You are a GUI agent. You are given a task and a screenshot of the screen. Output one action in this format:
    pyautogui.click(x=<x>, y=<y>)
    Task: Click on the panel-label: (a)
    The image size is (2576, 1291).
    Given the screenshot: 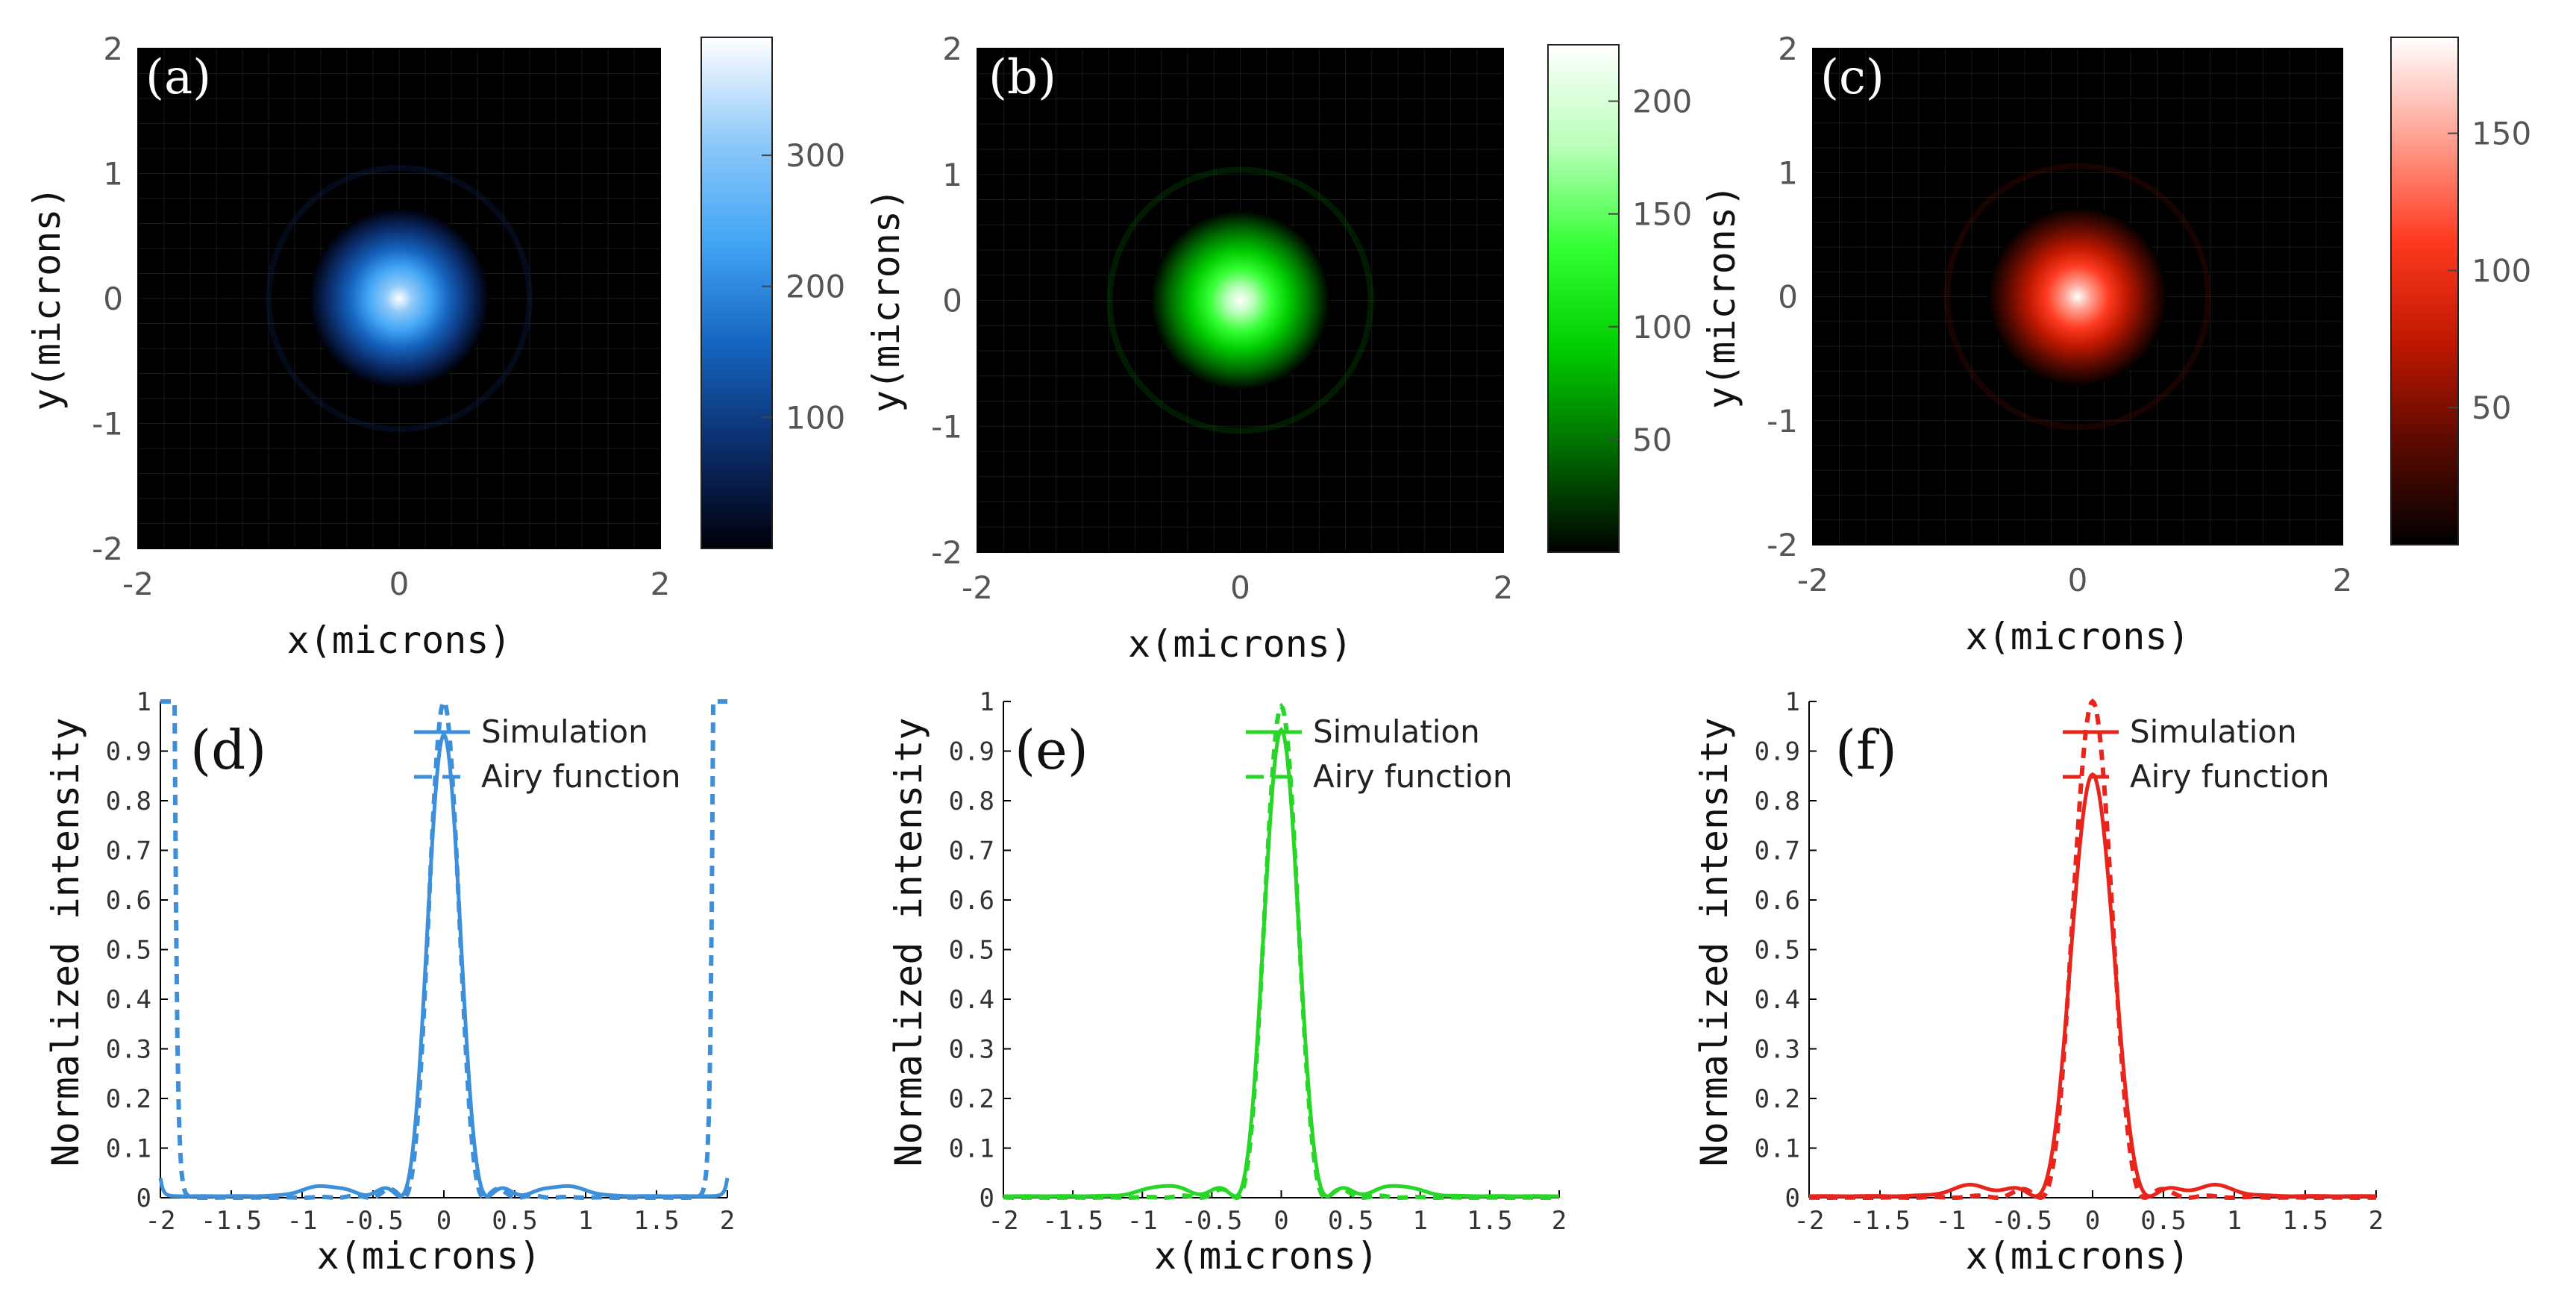 What is the action you would take?
    pyautogui.click(x=178, y=77)
    